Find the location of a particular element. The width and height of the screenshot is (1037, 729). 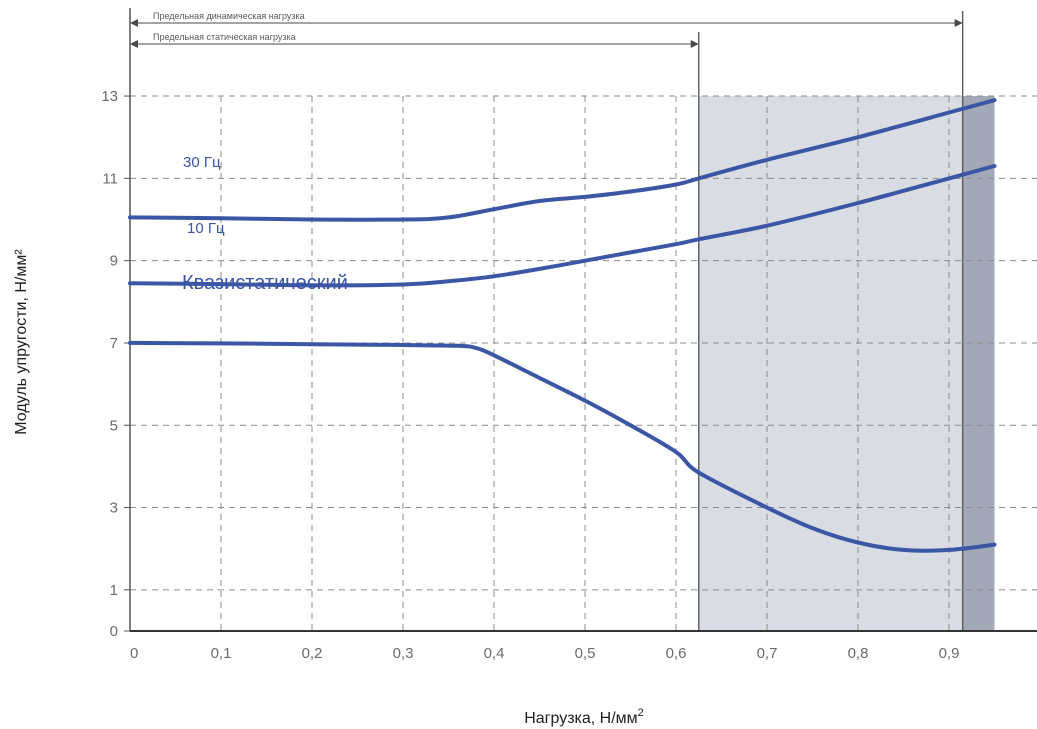

series-label-3: Квазистатический is located at coordinates (265, 283).